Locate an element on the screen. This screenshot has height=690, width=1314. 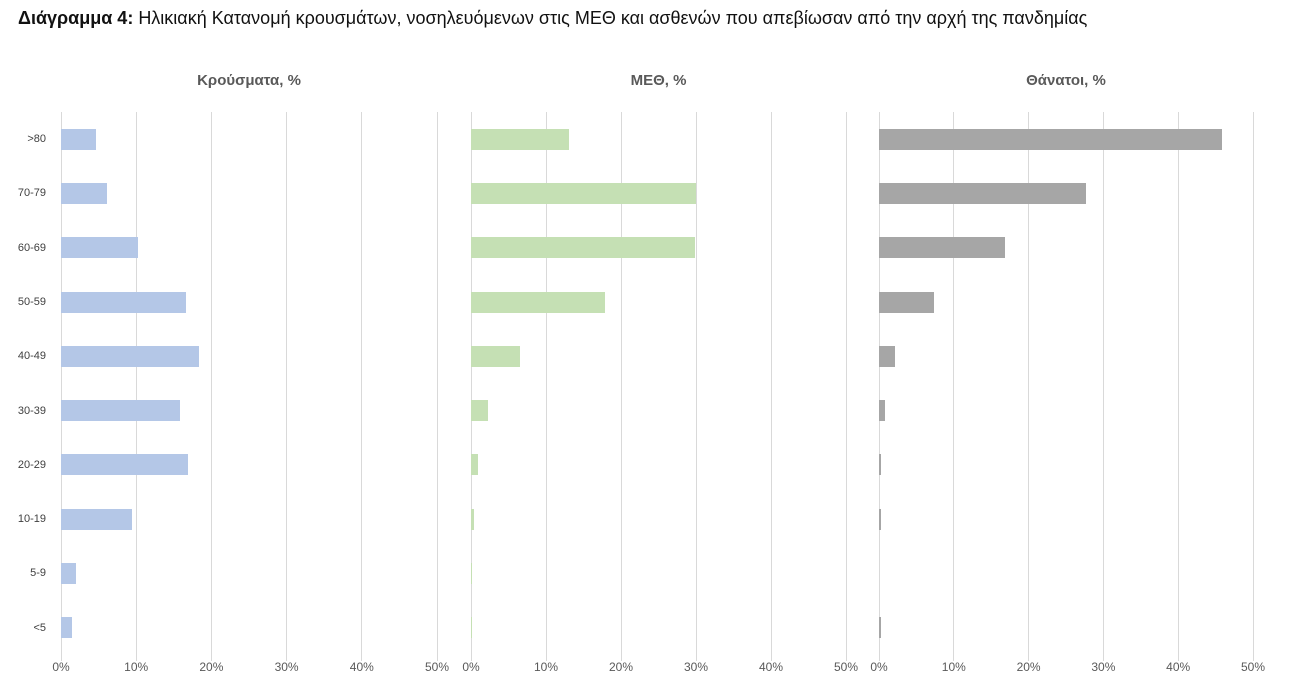
chart-title-cases: Κρούσματα, % is located at coordinates (249, 80).